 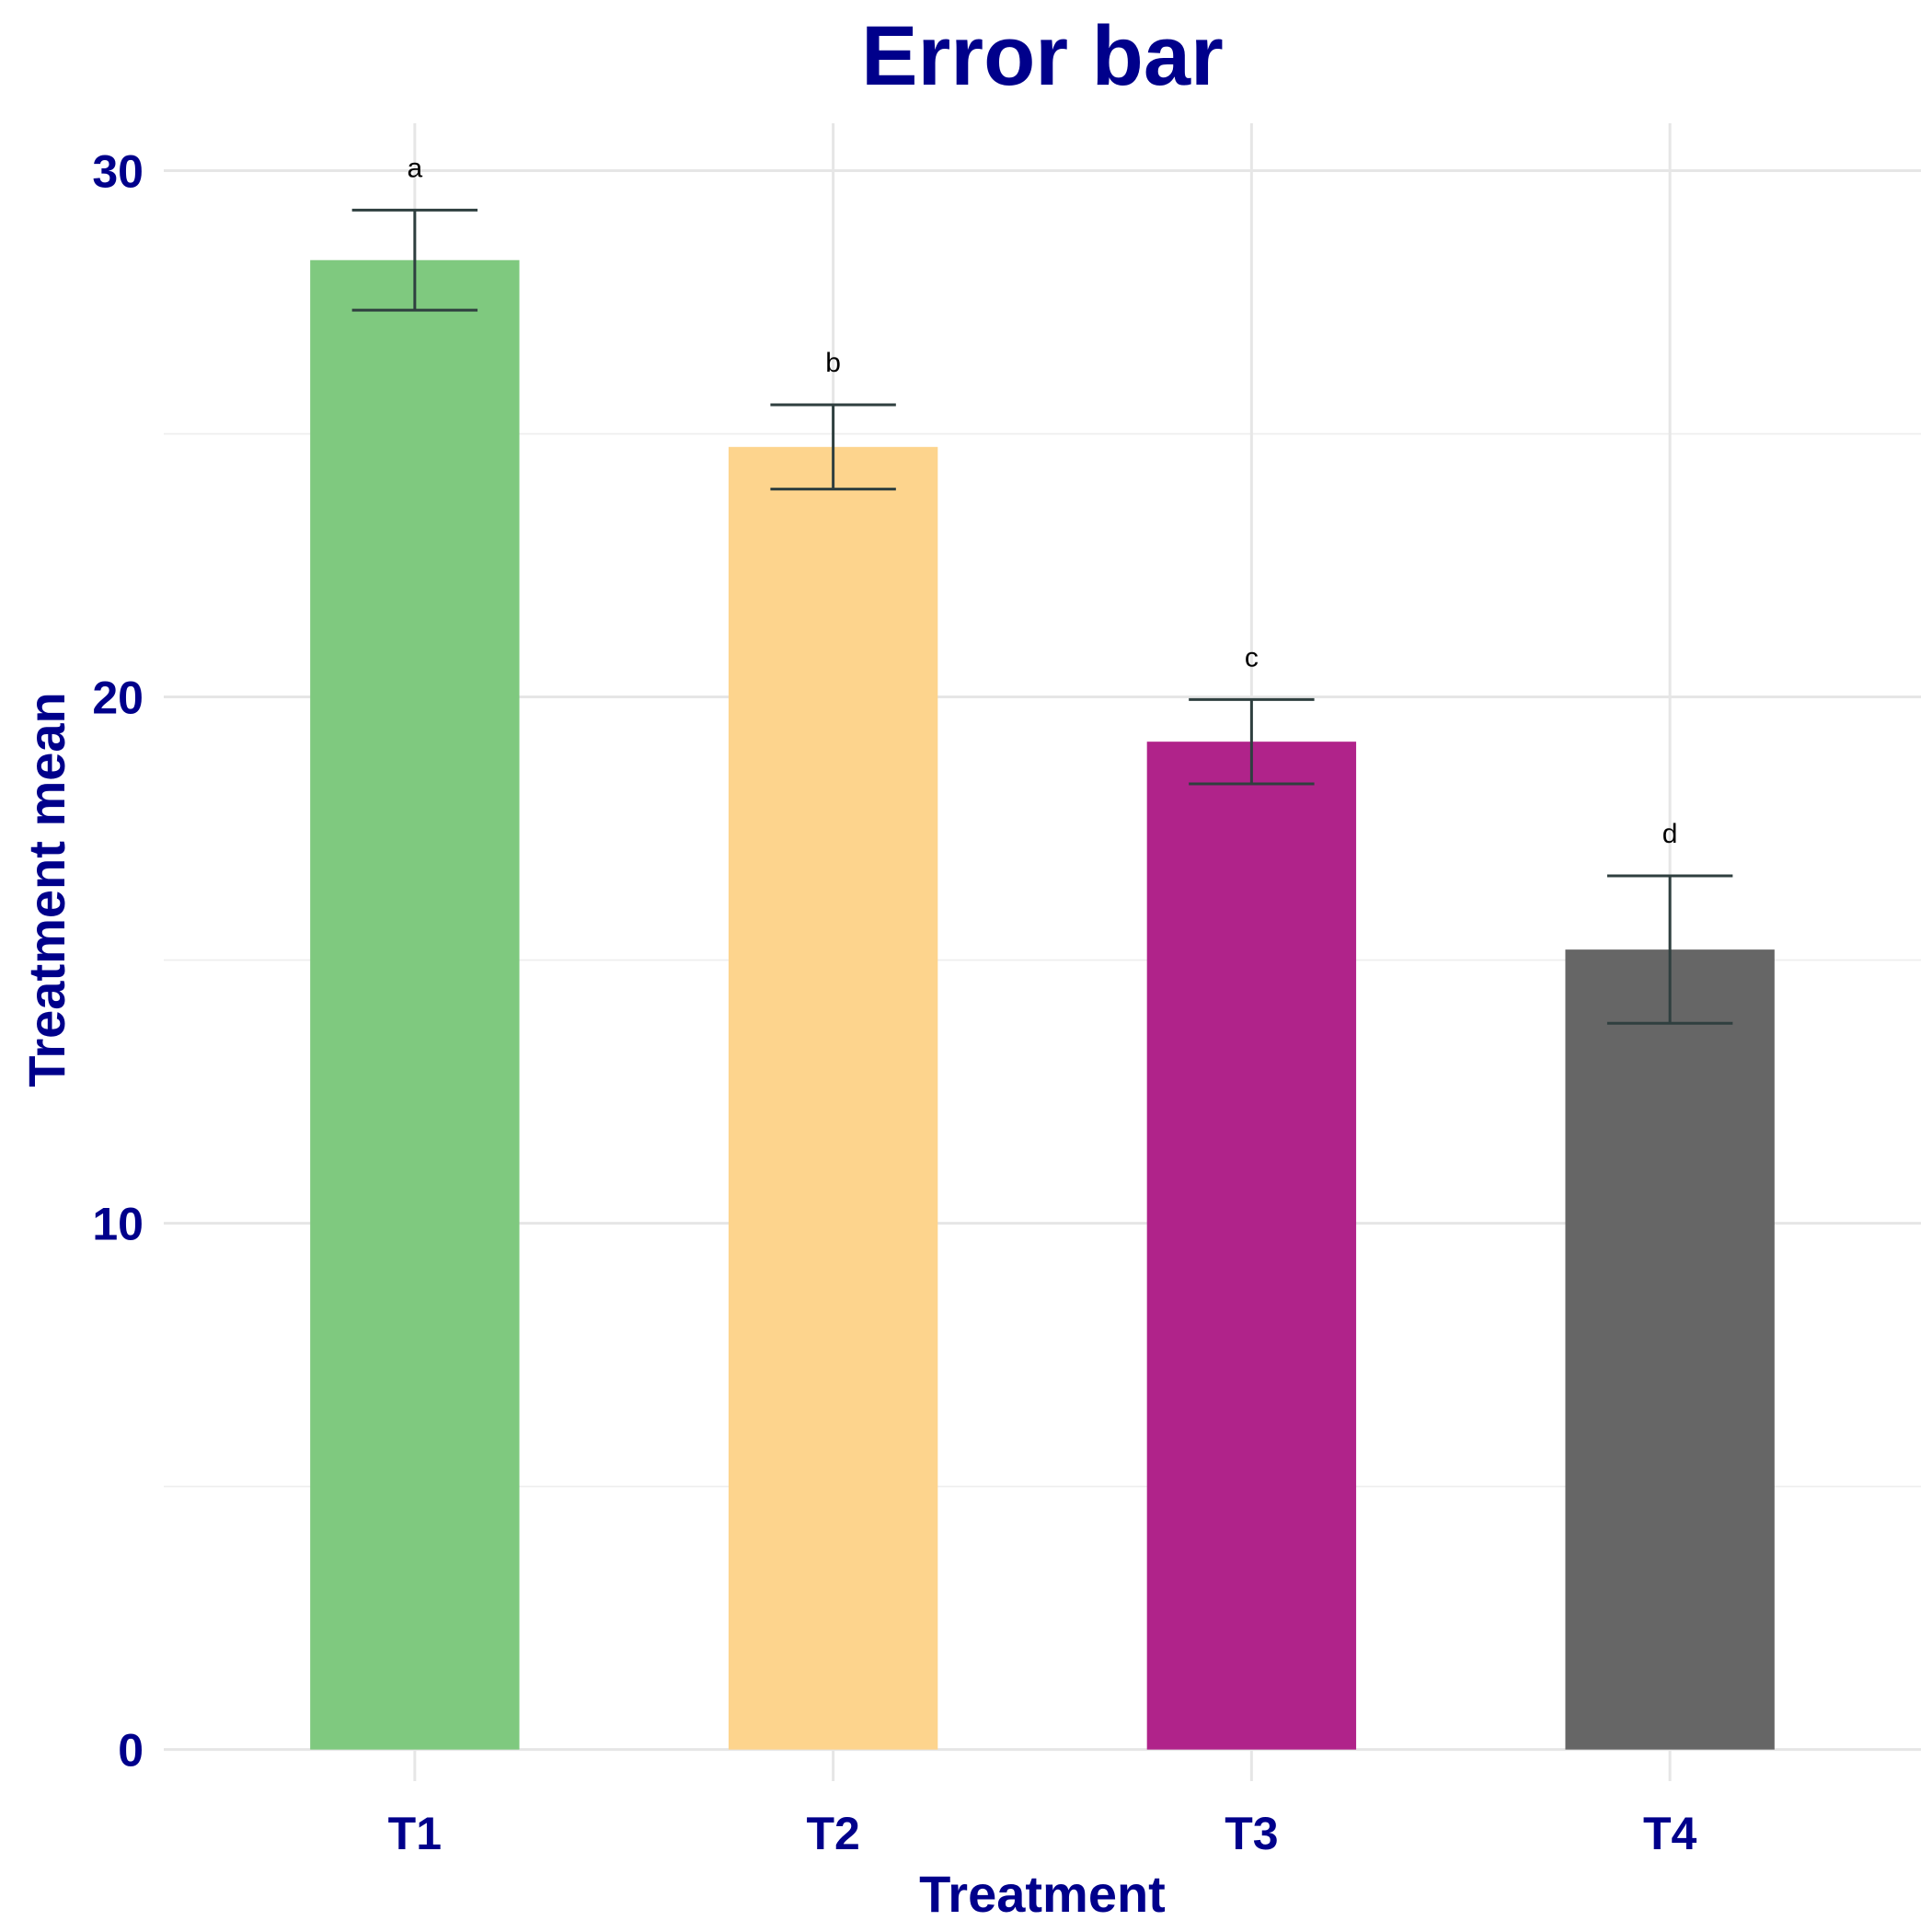 I want to click on y-tick-label: 10, so click(x=118, y=1224).